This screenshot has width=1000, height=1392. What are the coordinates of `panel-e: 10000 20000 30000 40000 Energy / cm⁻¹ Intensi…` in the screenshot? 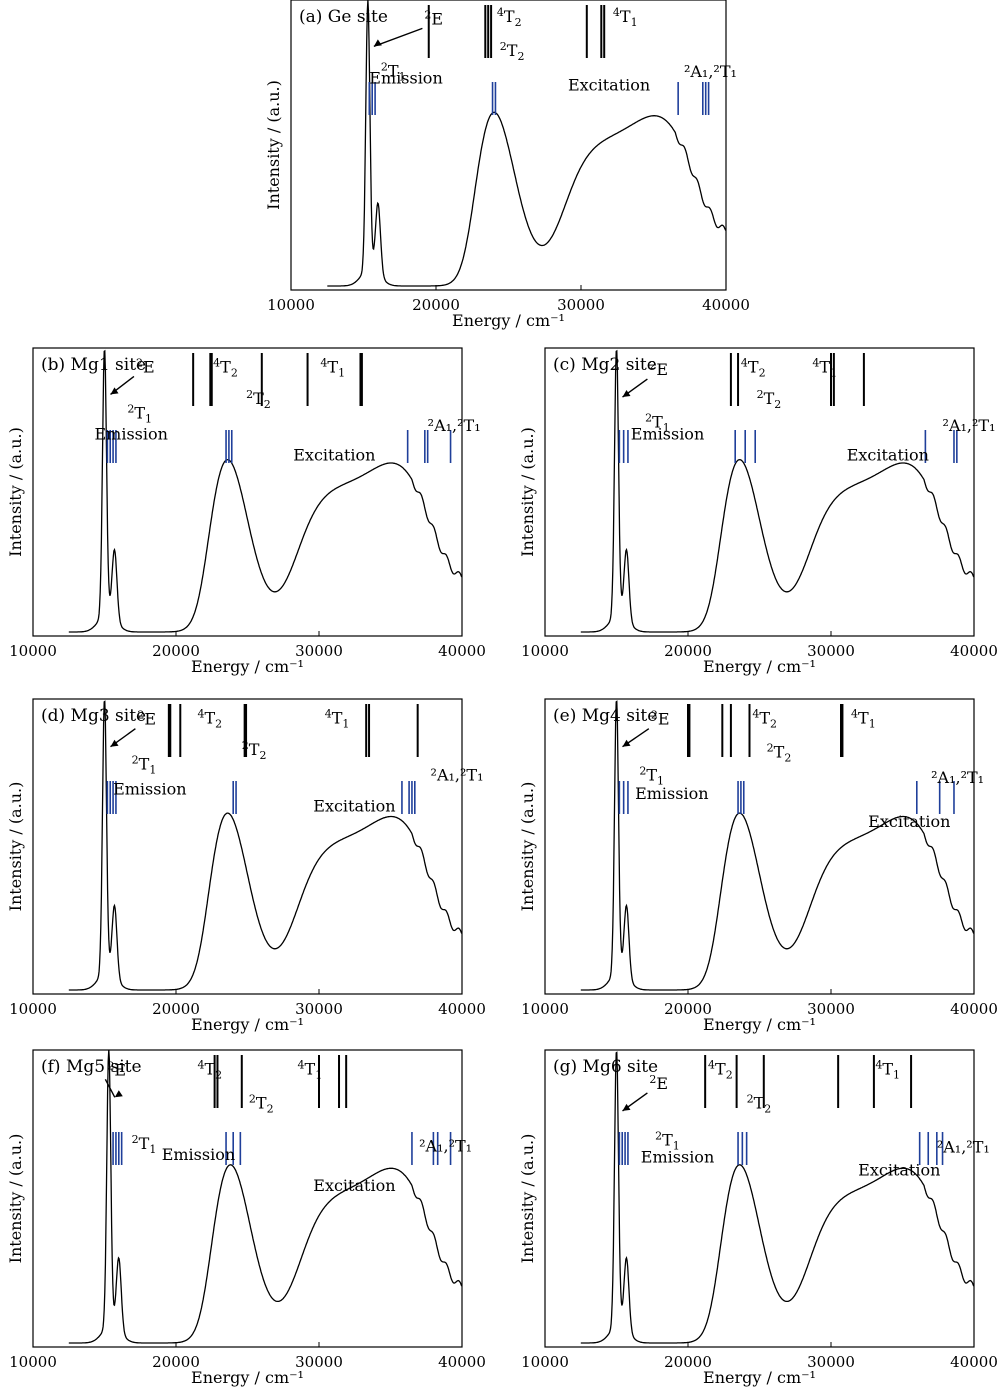 It's located at (758, 866).